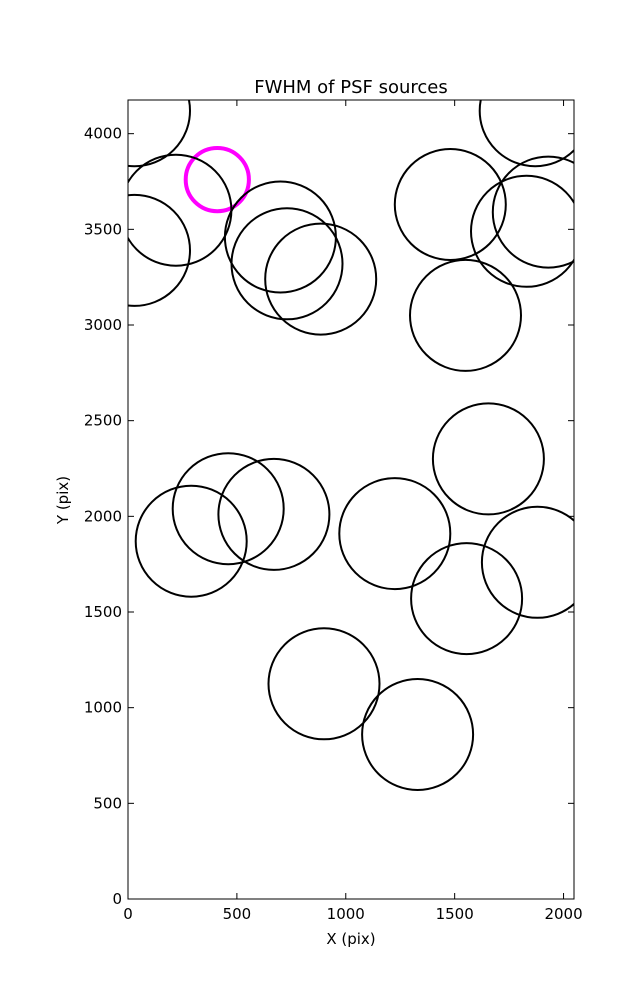 This screenshot has height=1000, width=637. I want to click on y-tick-label: 3500, so click(103, 229).